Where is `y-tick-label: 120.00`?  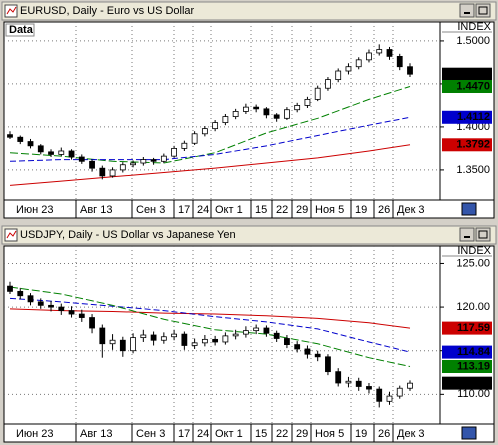
y-tick-label: 120.00 is located at coordinates (473, 307).